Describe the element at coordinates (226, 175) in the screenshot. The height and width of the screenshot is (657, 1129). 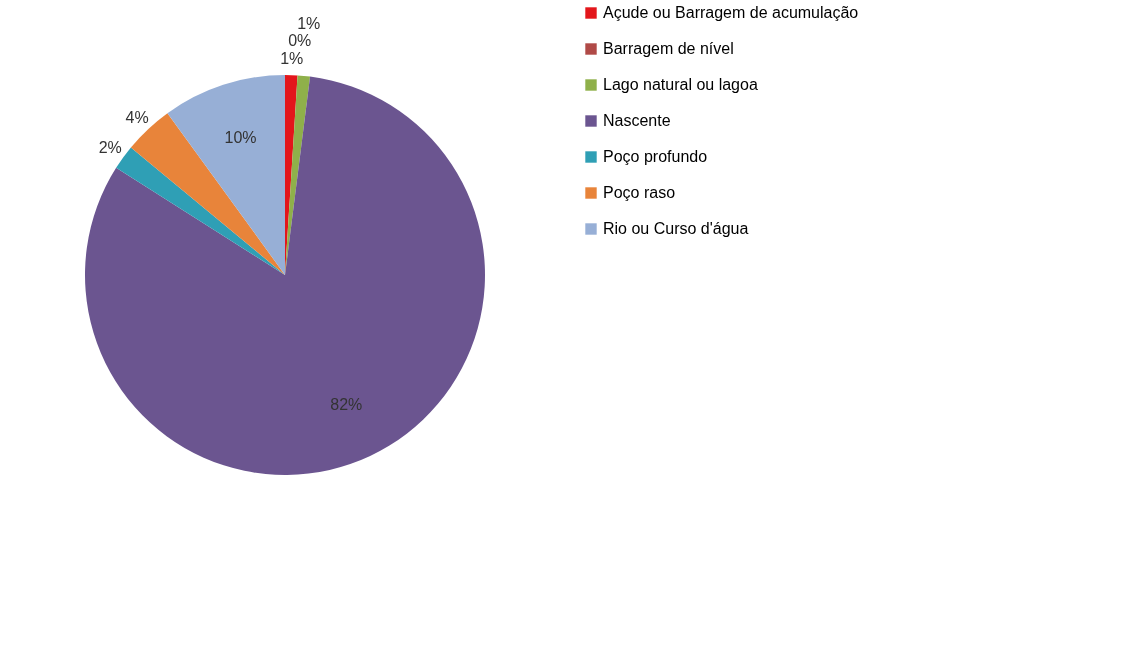
I see `pie-slice` at that location.